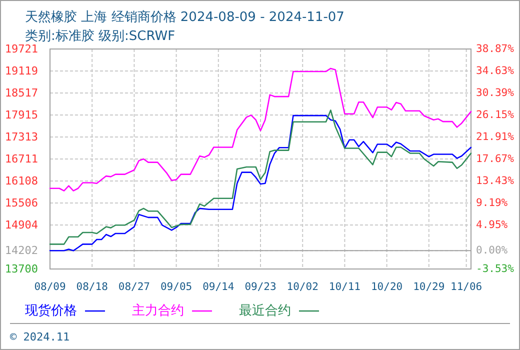 Image resolution: width=520 pixels, height=350 pixels. Describe the element at coordinates (495, 137) in the screenshot. I see `y2-tick-label: 21.91%` at that location.